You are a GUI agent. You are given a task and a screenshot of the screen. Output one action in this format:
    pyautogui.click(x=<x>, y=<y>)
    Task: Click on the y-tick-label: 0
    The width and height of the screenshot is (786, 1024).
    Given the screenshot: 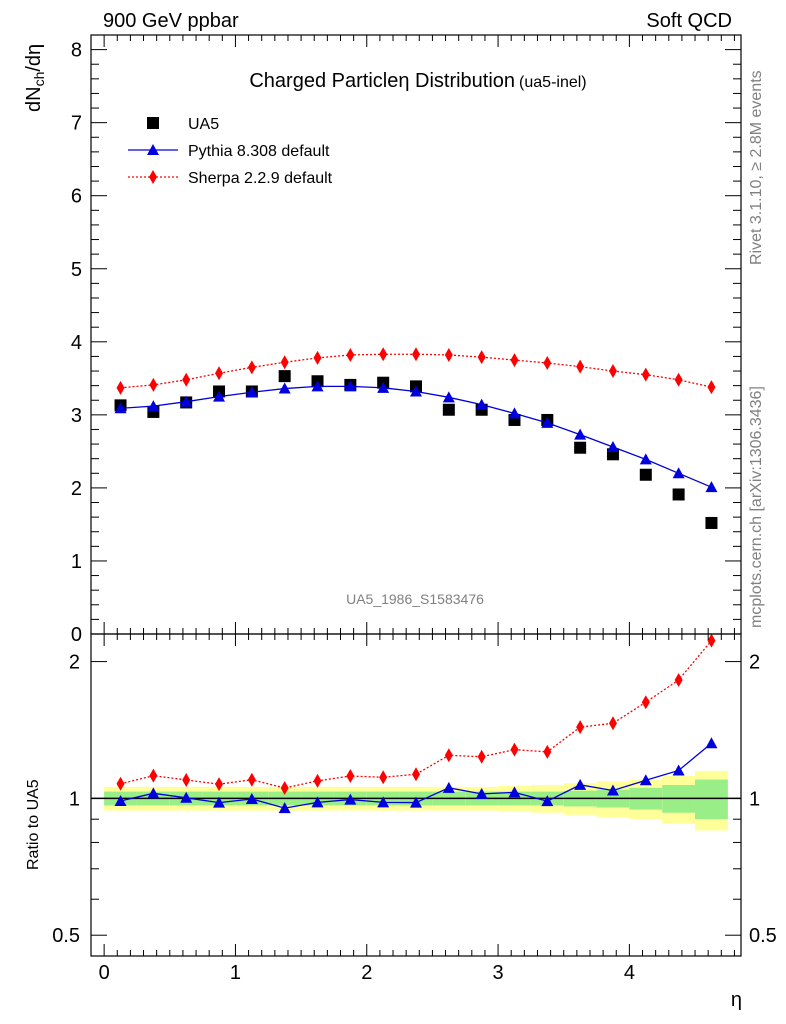 What is the action you would take?
    pyautogui.click(x=76, y=635)
    